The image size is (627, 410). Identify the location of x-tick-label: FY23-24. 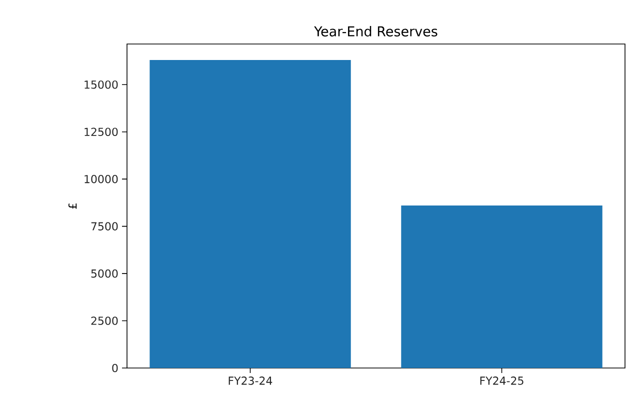
(250, 380).